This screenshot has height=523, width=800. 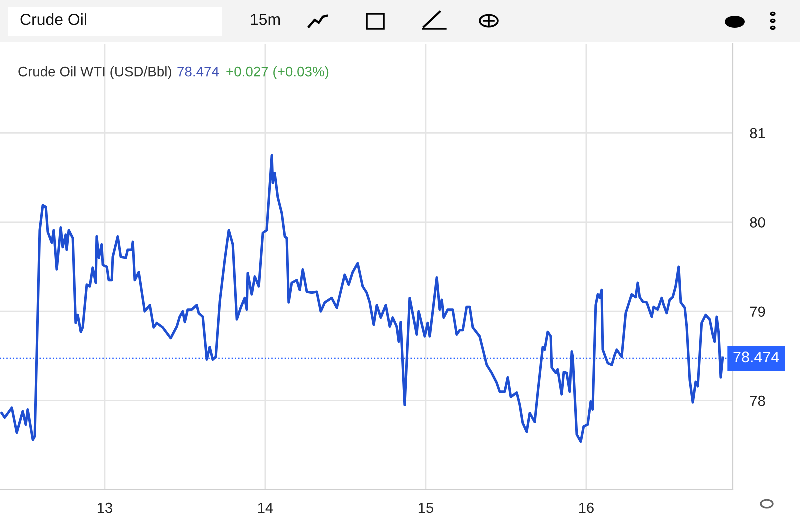 What do you see at coordinates (105, 508) in the screenshot?
I see `x-tick-label: 13` at bounding box center [105, 508].